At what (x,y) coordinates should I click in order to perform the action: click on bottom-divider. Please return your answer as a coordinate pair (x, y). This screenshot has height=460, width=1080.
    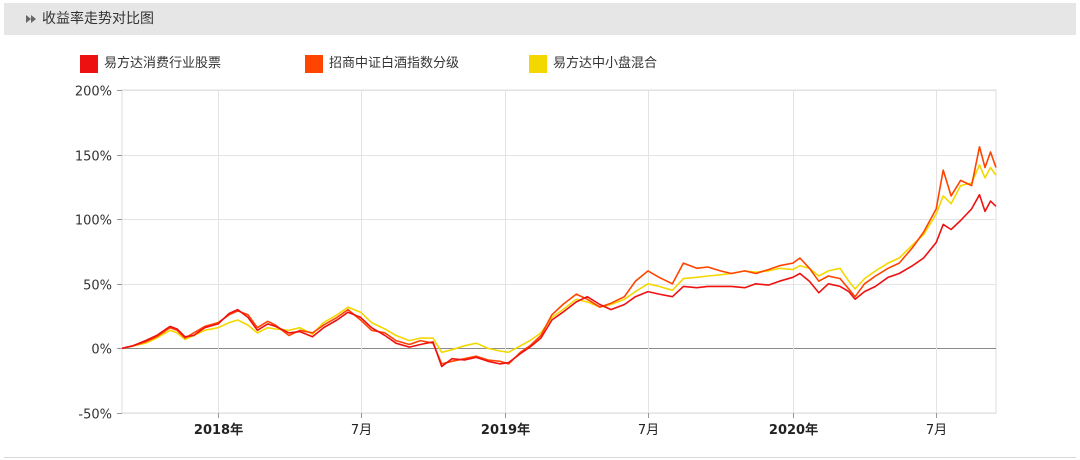
    Looking at the image, I should click on (540, 457).